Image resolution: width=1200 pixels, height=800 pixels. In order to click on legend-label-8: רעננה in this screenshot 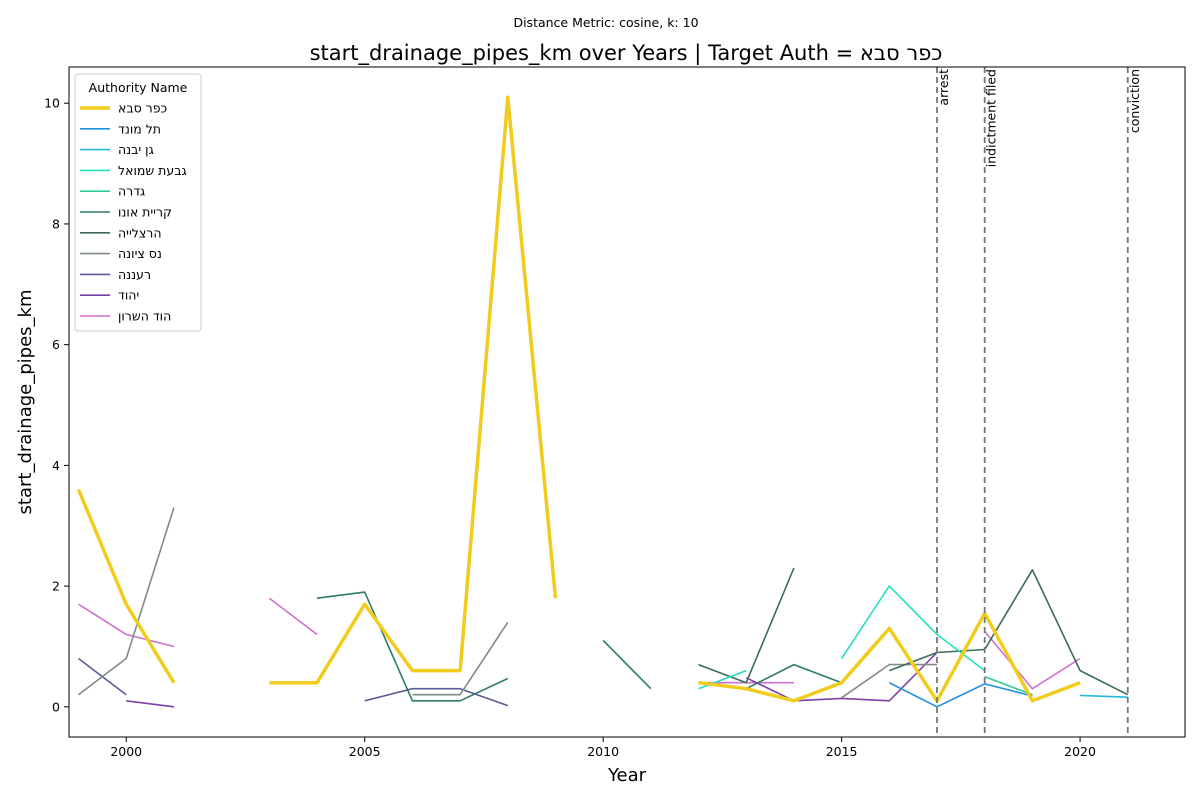, I will do `click(134, 274)`.